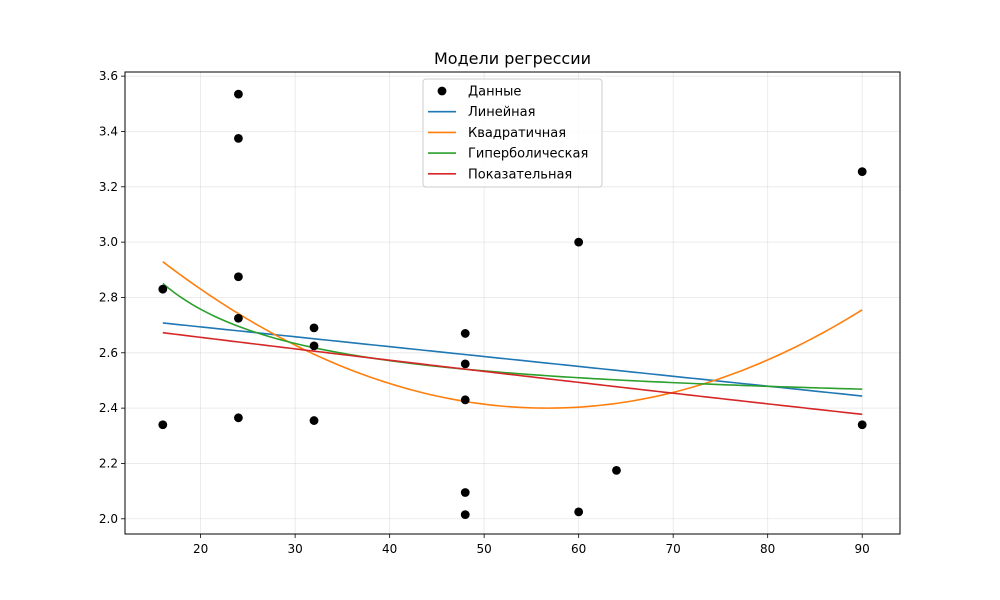 This screenshot has height=600, width=1000. I want to click on x-tick-label: 40, so click(389, 549).